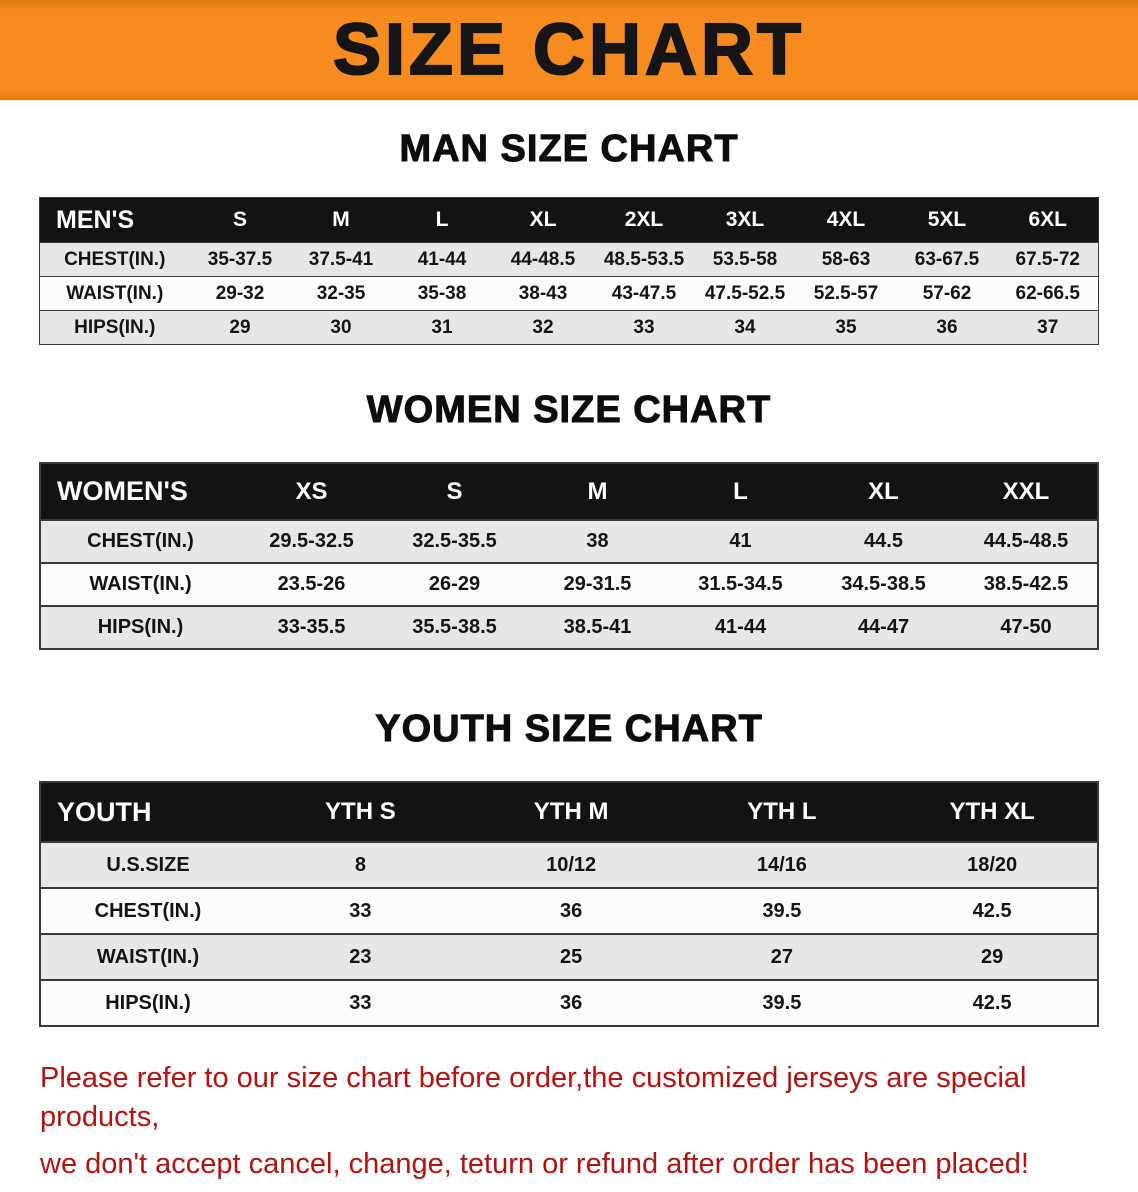 The image size is (1138, 1192). I want to click on table-row: WAIST(IN.) 23 25 27 29, so click(569, 957).